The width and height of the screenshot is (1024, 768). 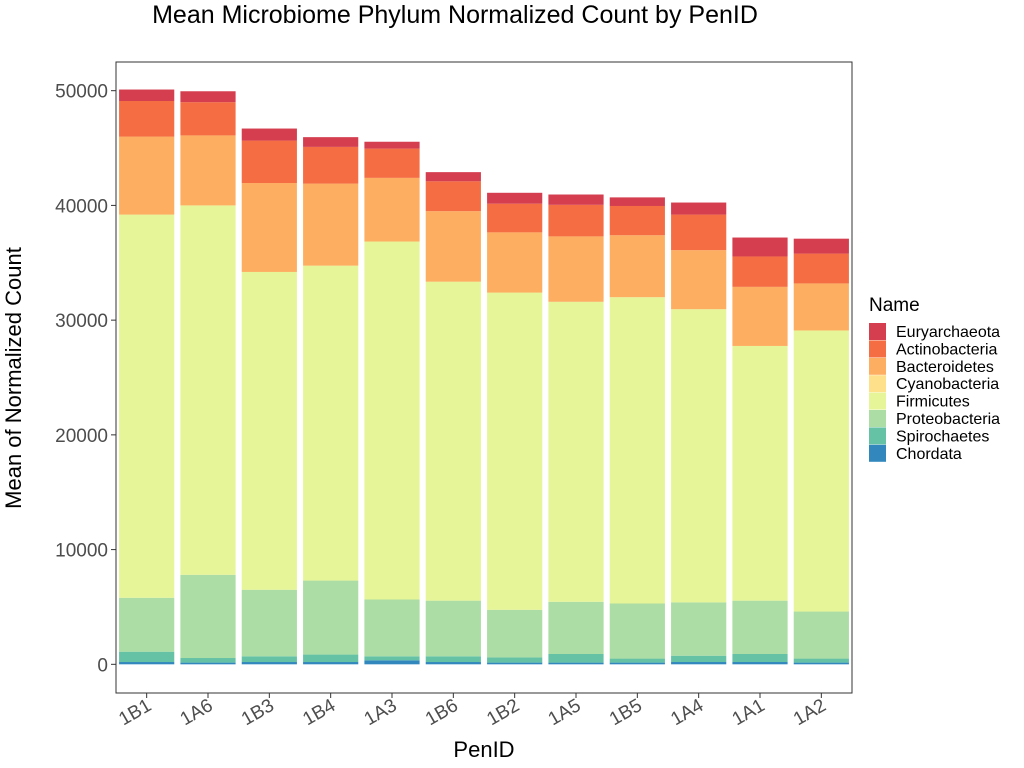 I want to click on bar-segment-1B3-actinobacteria, so click(x=269, y=162).